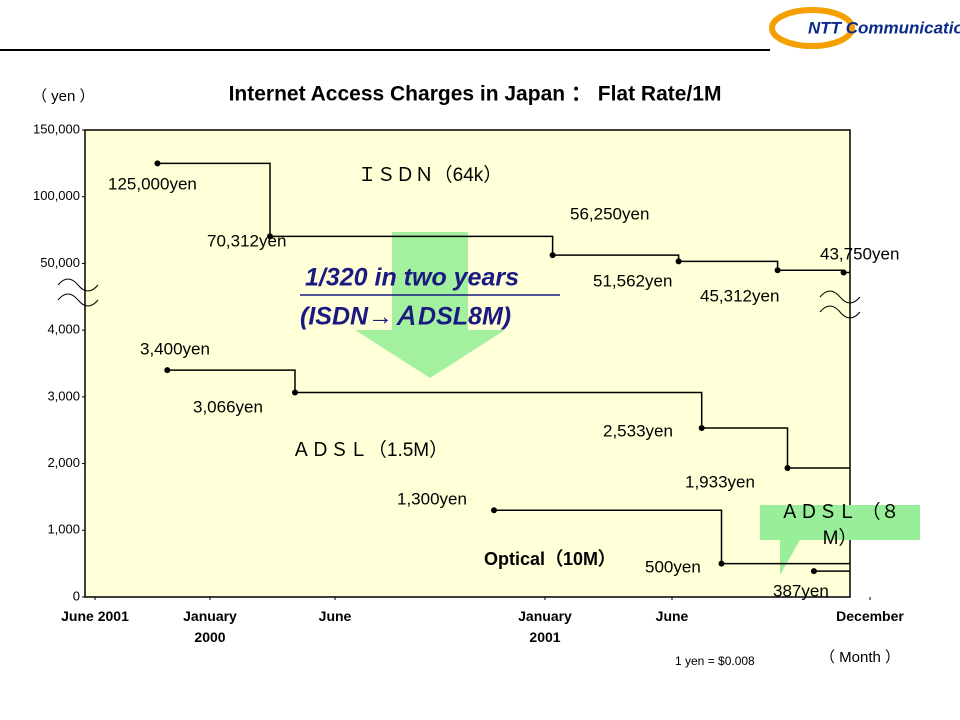  Describe the element at coordinates (56, 128) in the screenshot. I see `y-tick-label: 150,000` at that location.